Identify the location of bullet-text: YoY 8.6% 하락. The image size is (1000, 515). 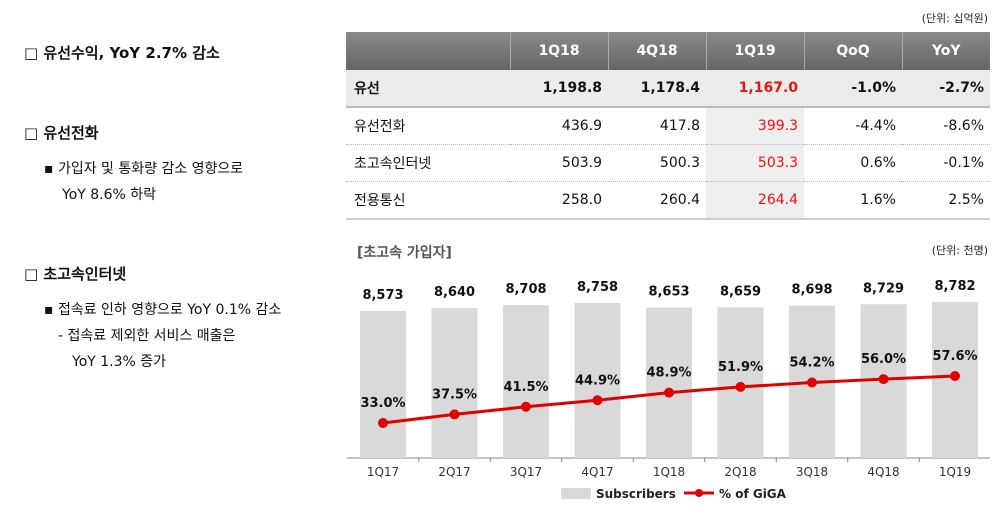
(109, 195).